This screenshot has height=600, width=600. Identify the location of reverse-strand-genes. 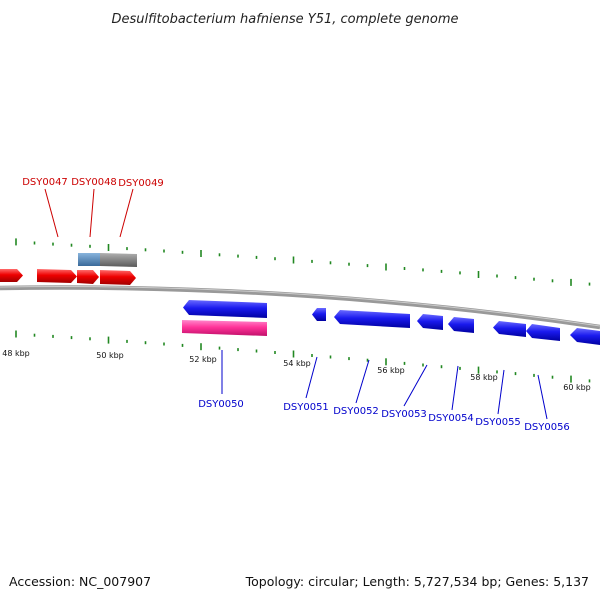
(391, 322).